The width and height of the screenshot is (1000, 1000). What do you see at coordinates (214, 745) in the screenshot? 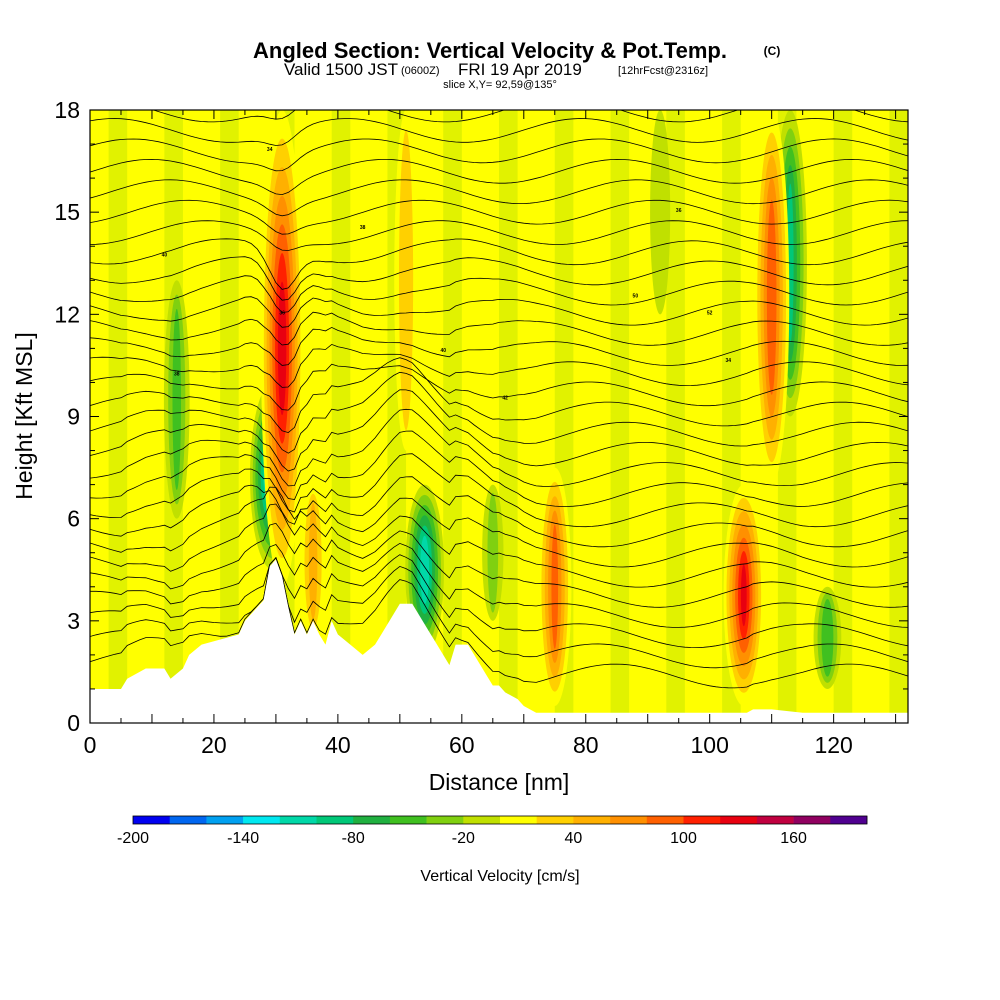
I see `x-tick-label: 20` at bounding box center [214, 745].